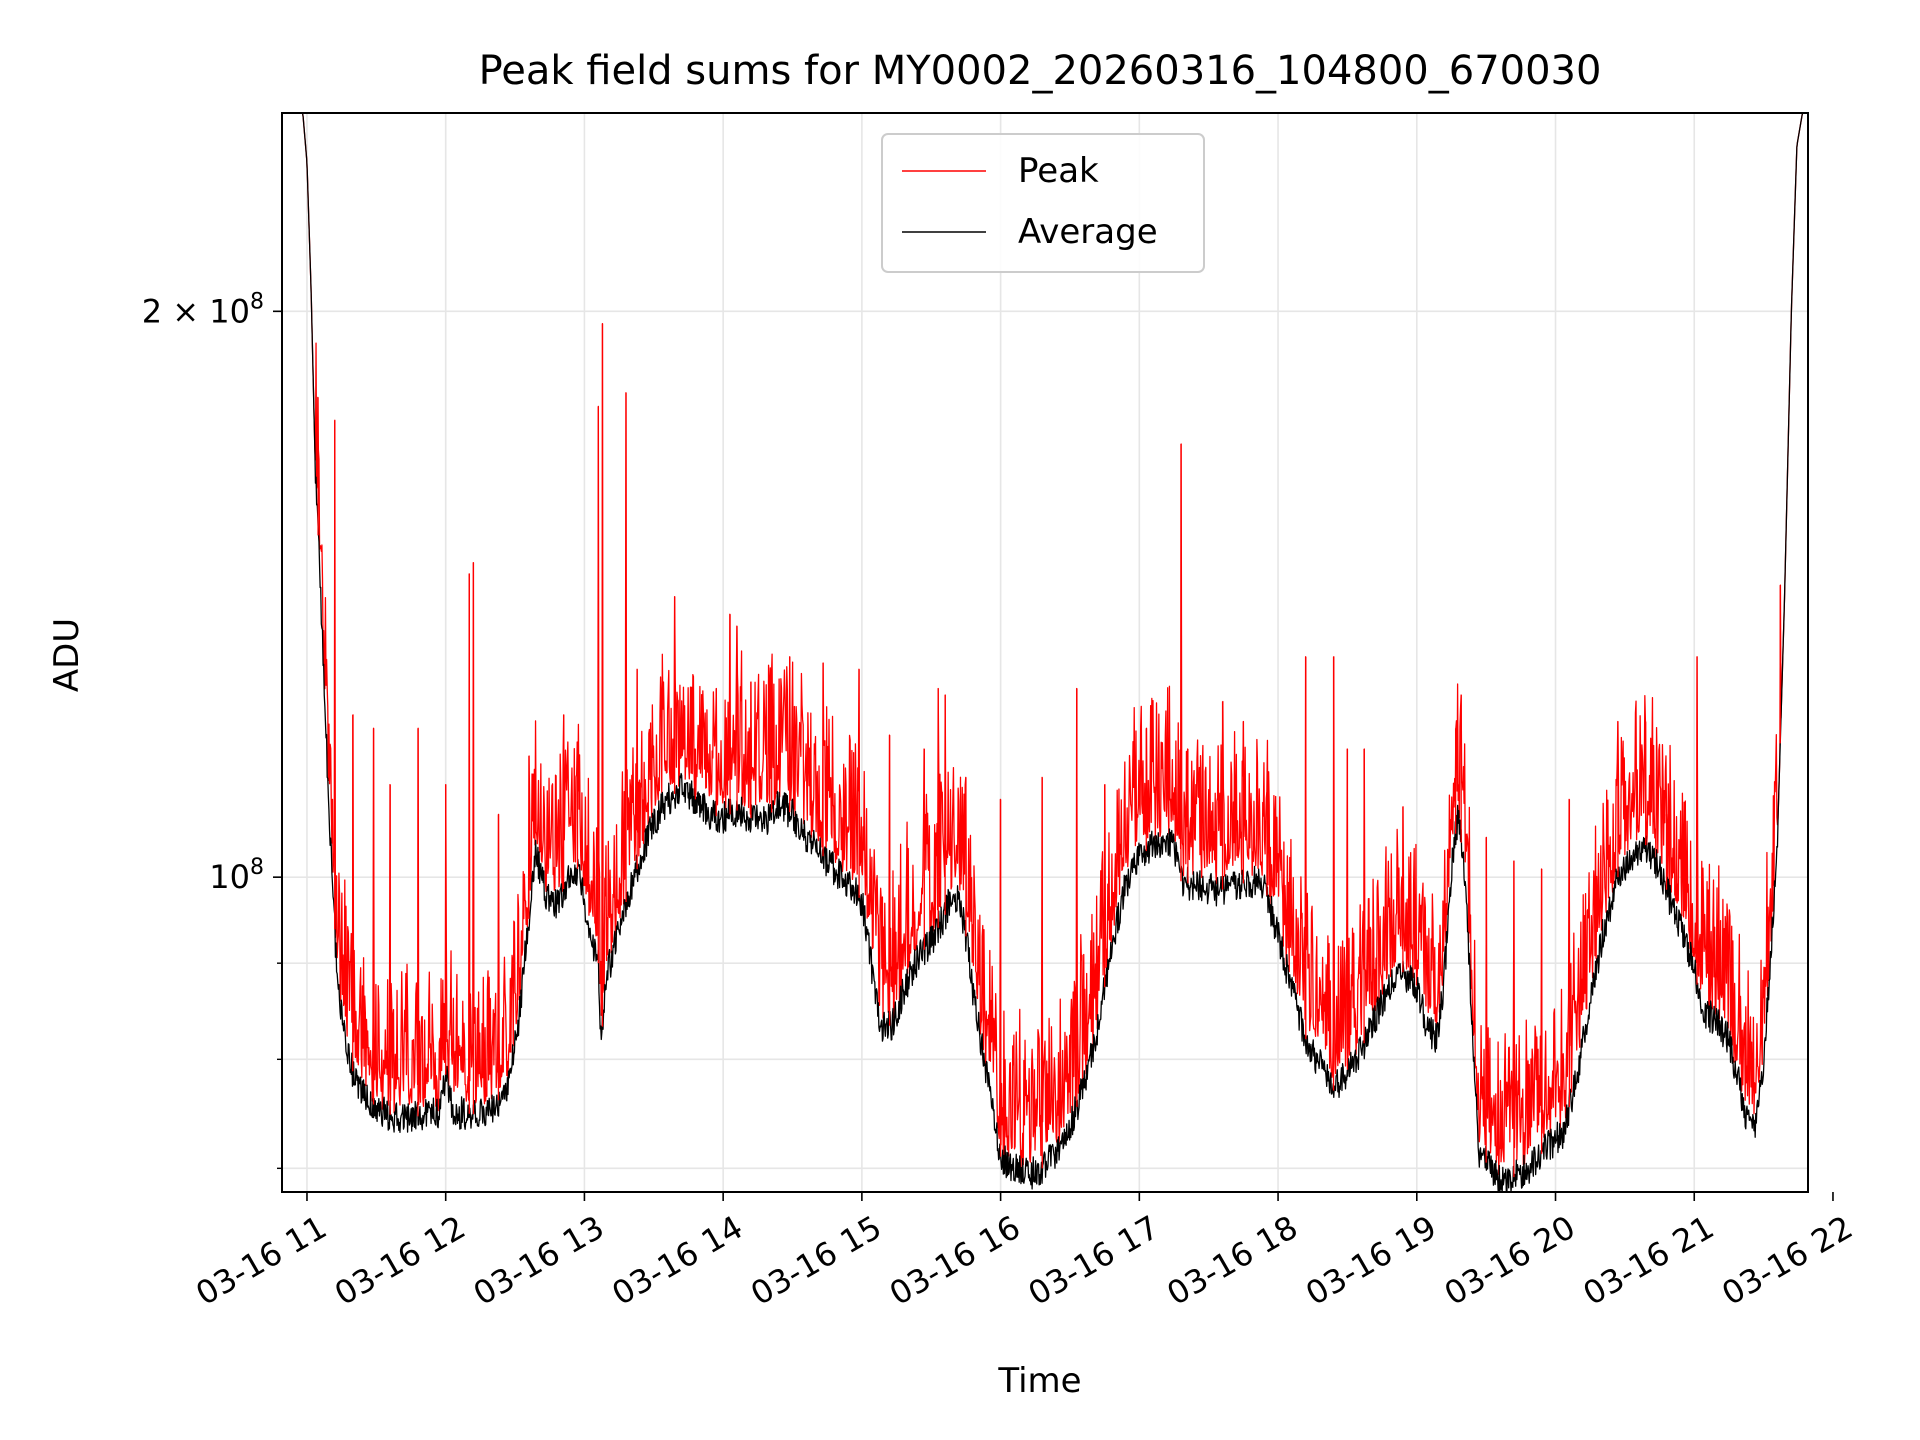 This screenshot has height=1440, width=1920. I want to click on legend-peak-label: Peak, so click(1058, 171).